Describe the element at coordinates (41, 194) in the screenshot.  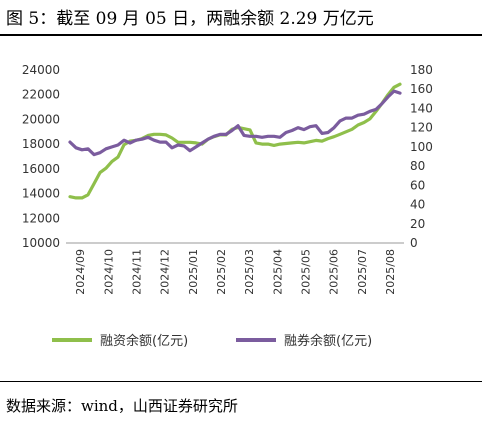
I see `left-tick-label: 14000` at that location.